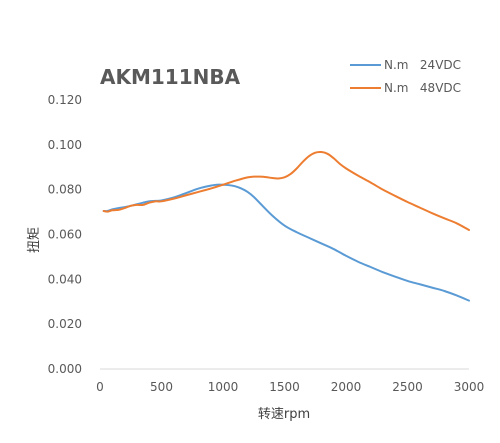 This screenshot has width=500, height=443. I want to click on legend-label-0: N.m 24VDC, so click(422, 65).